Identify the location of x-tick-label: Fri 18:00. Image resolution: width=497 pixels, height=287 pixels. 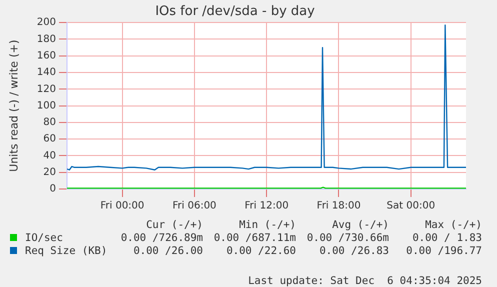
(338, 206).